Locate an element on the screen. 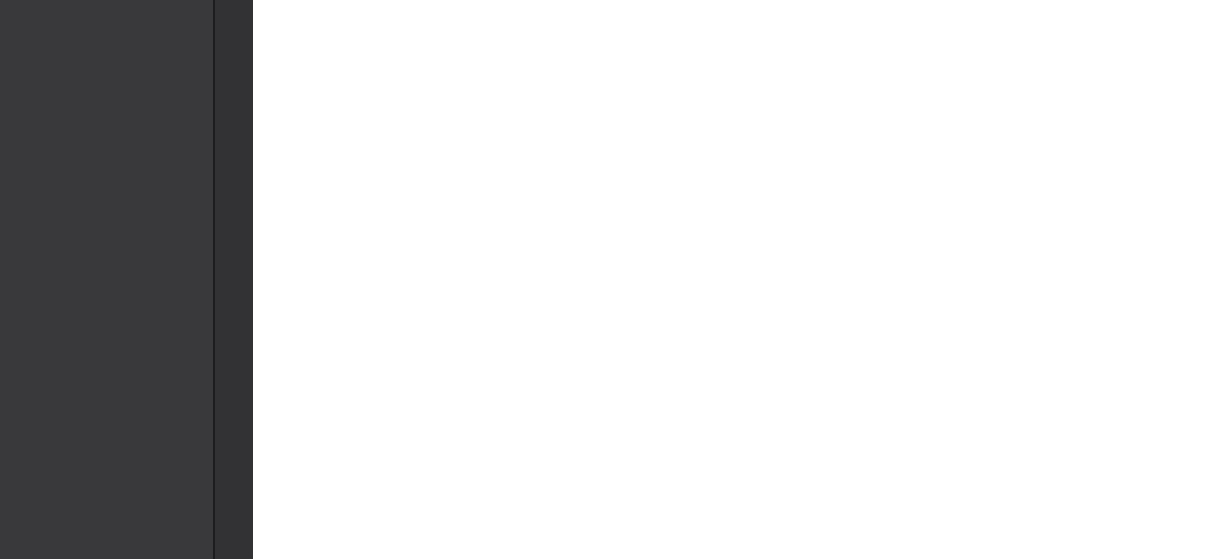  visual-type-toolbar is located at coordinates (234, 279).